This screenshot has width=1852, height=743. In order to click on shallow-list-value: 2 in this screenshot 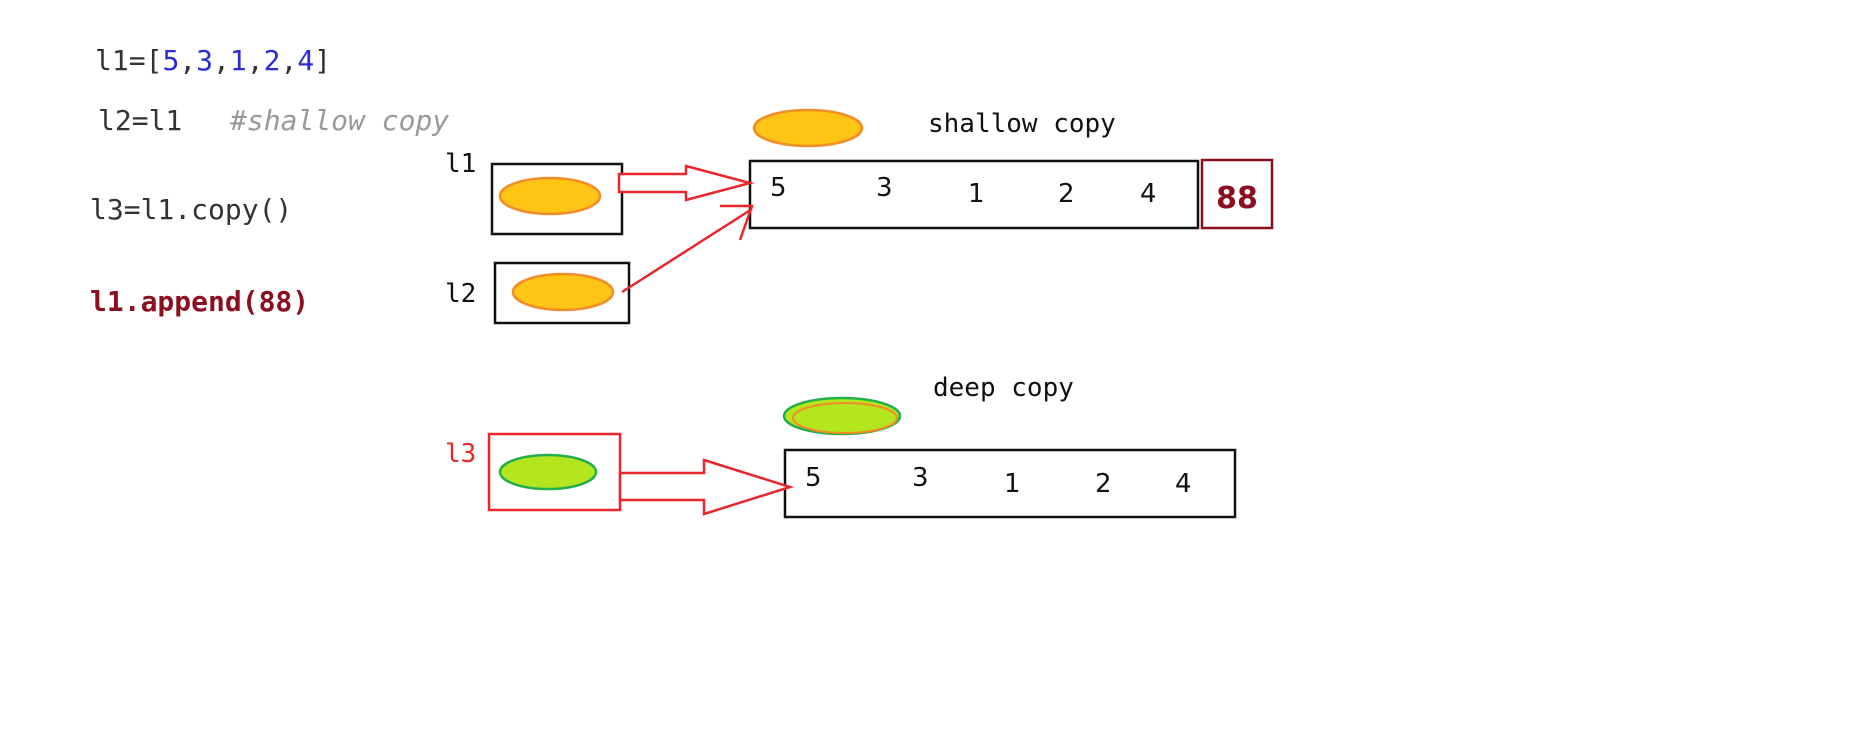, I will do `click(1066, 194)`.